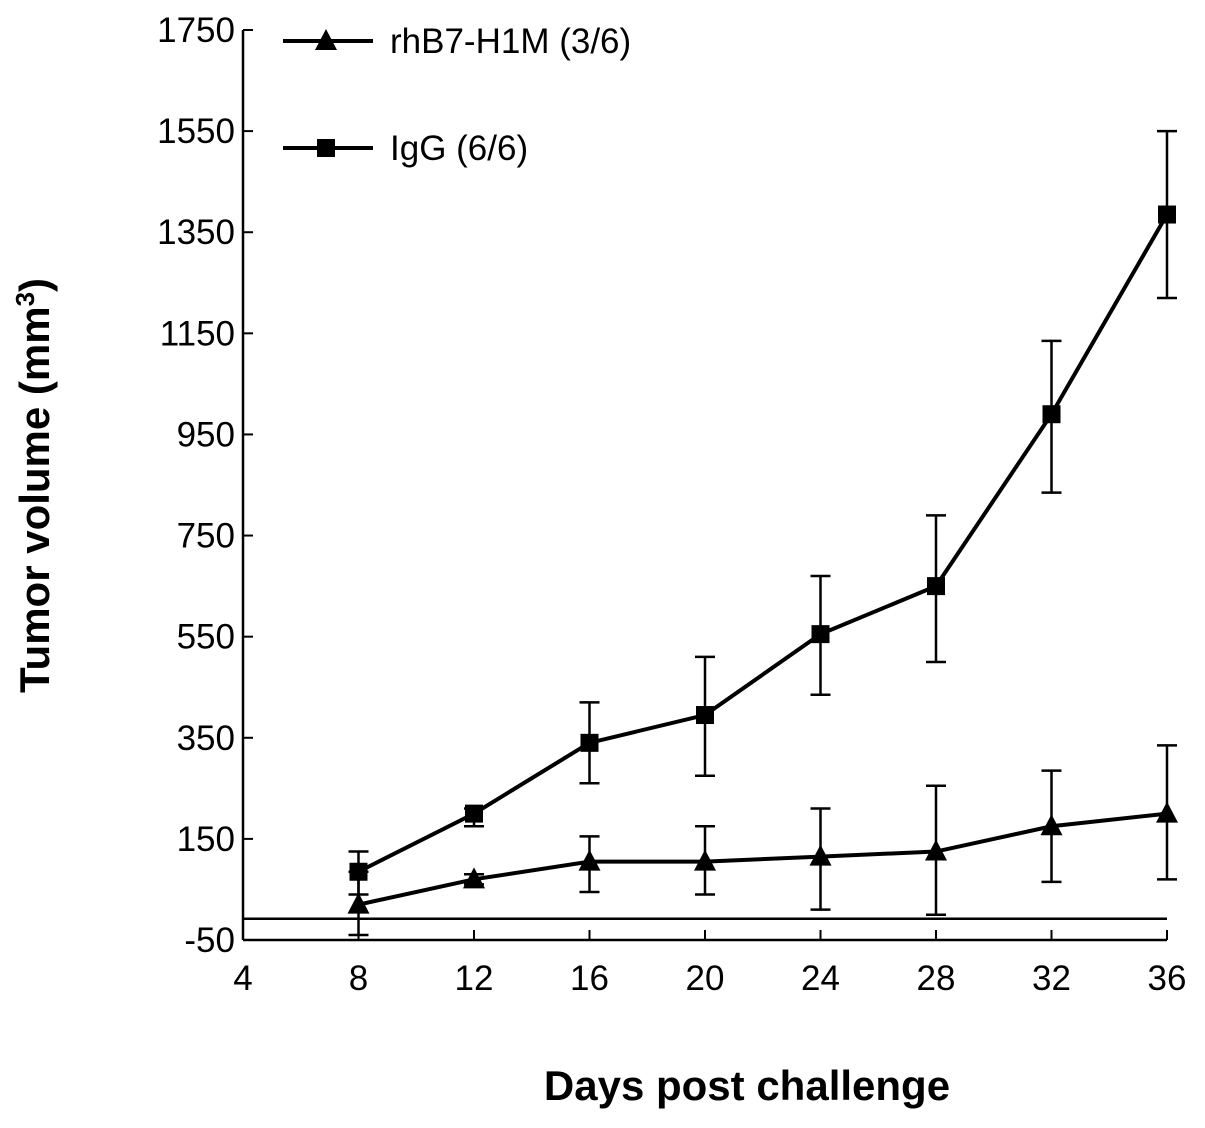 This screenshot has height=1128, width=1205. What do you see at coordinates (326, 148) in the screenshot?
I see `legend-marker-square` at bounding box center [326, 148].